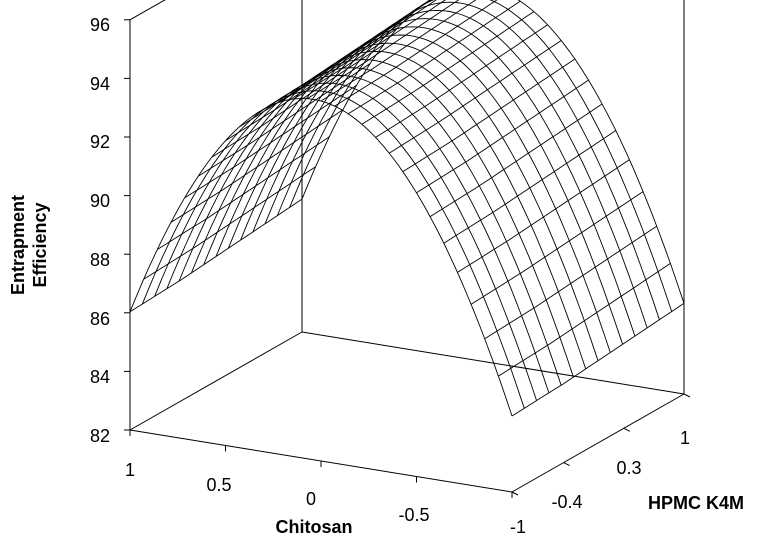 The width and height of the screenshot is (775, 539). What do you see at coordinates (100, 230) in the screenshot?
I see `z-axis-ticks: 82 84 86 88 90 92 94 96` at bounding box center [100, 230].